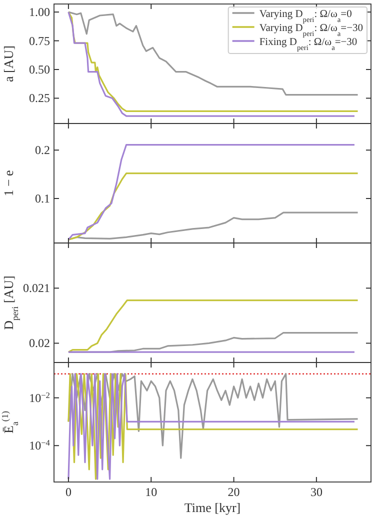 This screenshot has width=374, height=518. I want to click on y-tick-label: 0.021, so click(36, 288).